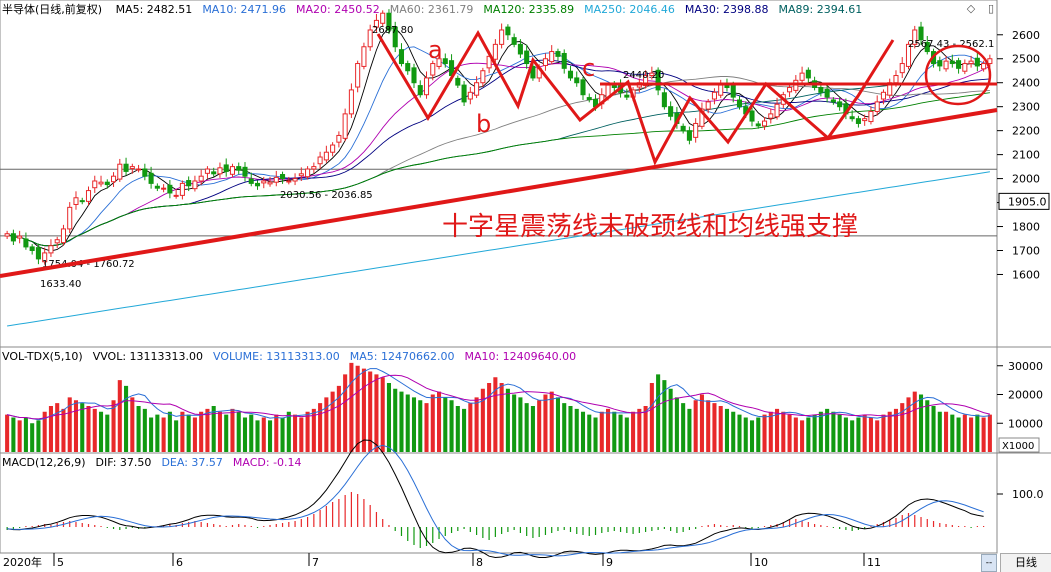 Image resolution: width=1051 pixels, height=572 pixels. I want to click on price-label-3: 2030.56 - 2036.85, so click(326, 195).